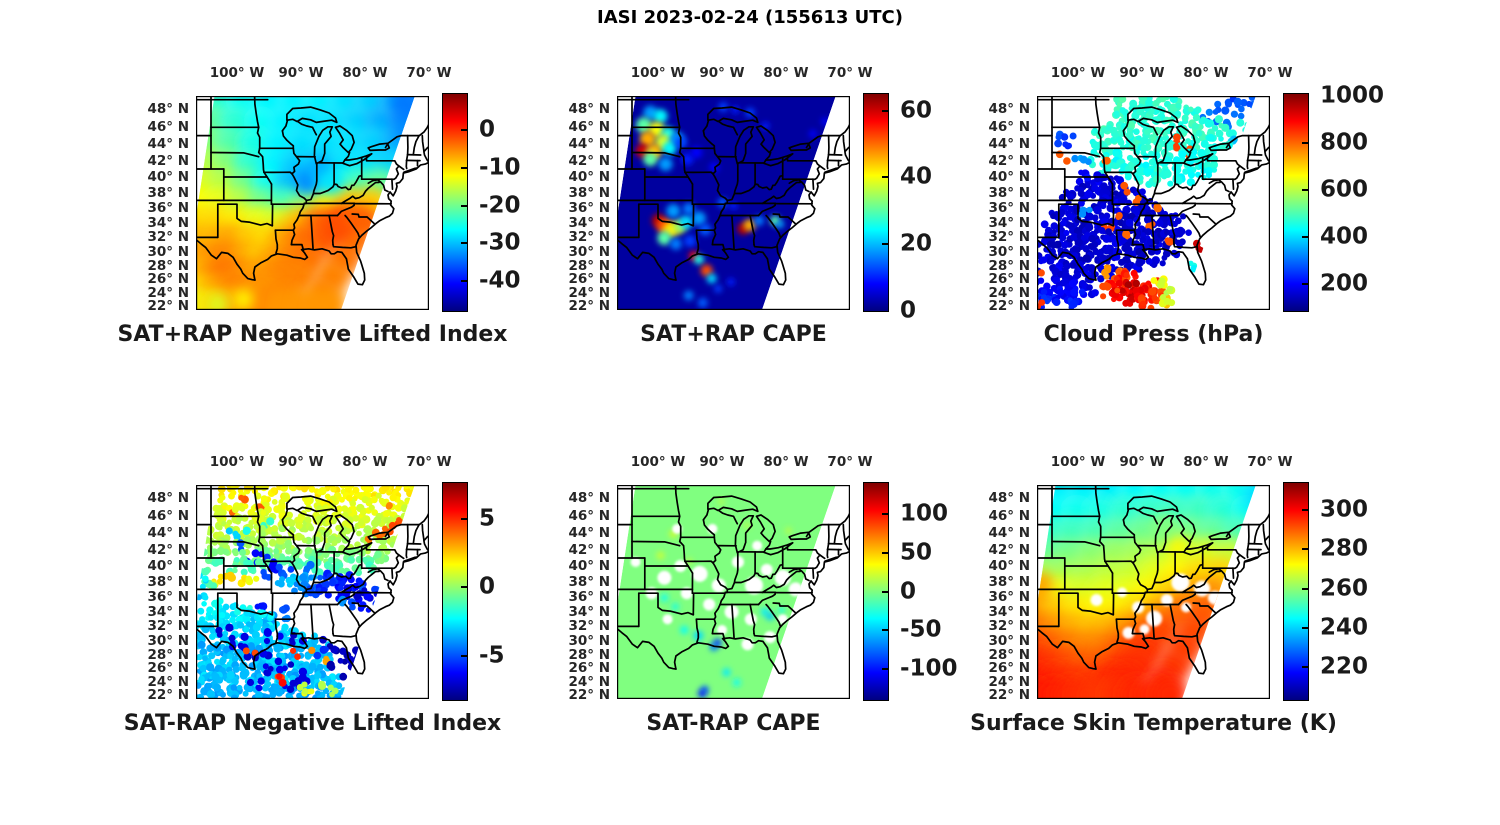 This screenshot has width=1500, height=825. I want to click on colorbar-tick-label: 50, so click(916, 552).